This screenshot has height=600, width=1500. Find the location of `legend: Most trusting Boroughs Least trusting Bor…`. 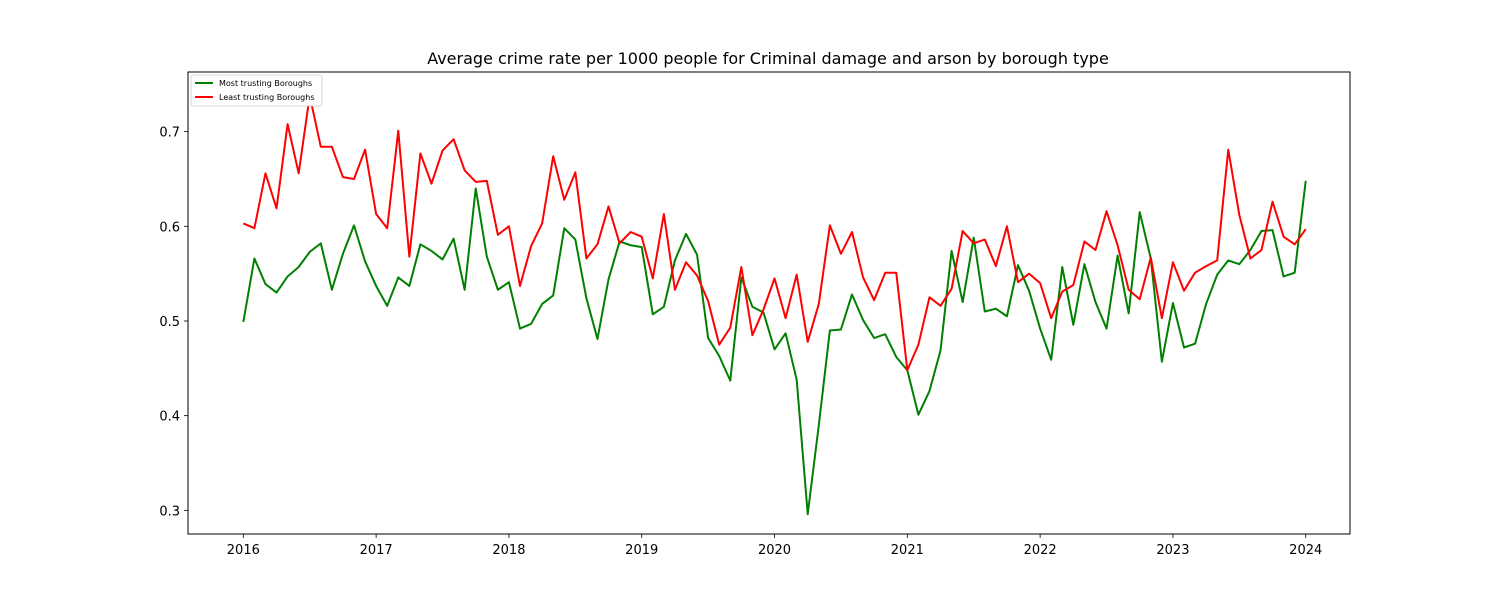

legend: Most trusting Boroughs Least trusting Bor… is located at coordinates (256, 90).